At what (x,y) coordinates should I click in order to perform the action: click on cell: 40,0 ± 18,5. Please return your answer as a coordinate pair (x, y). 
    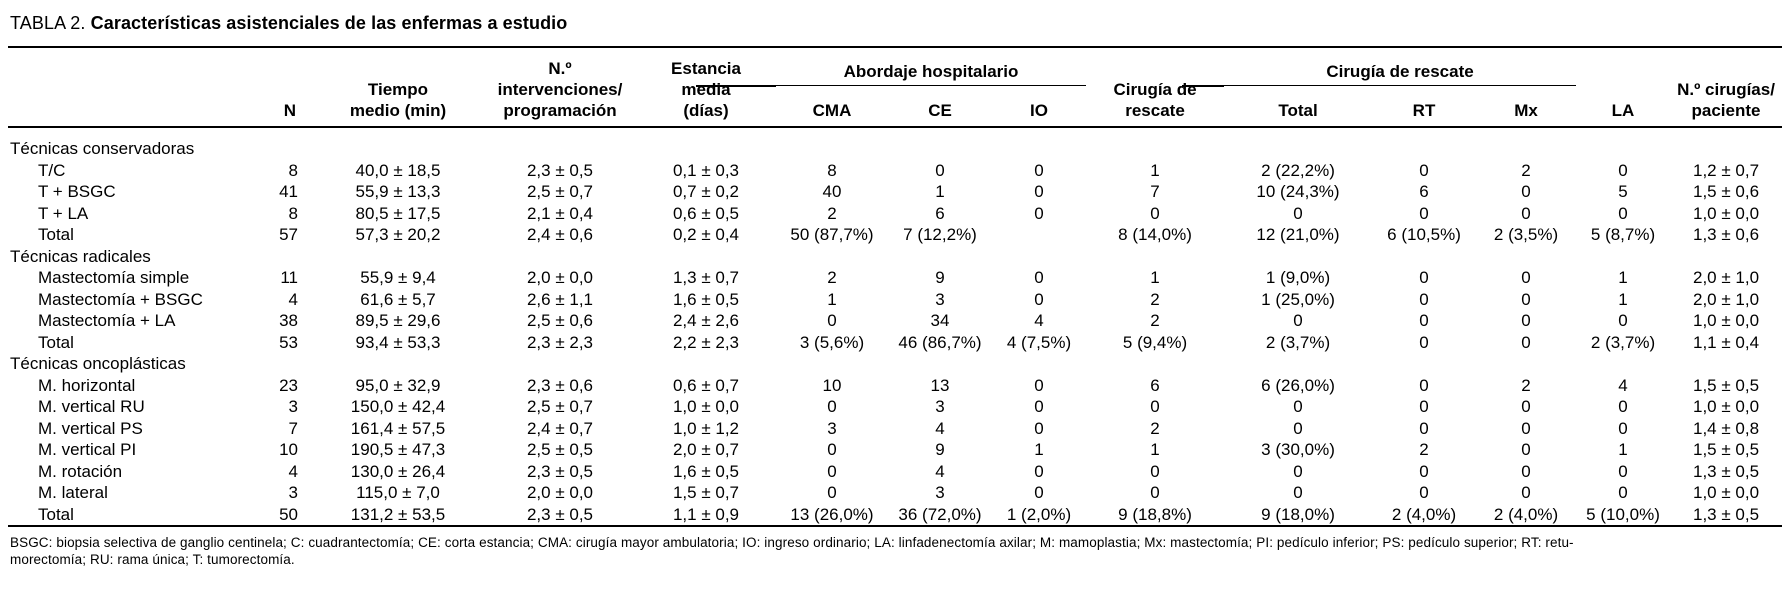
    Looking at the image, I should click on (398, 170).